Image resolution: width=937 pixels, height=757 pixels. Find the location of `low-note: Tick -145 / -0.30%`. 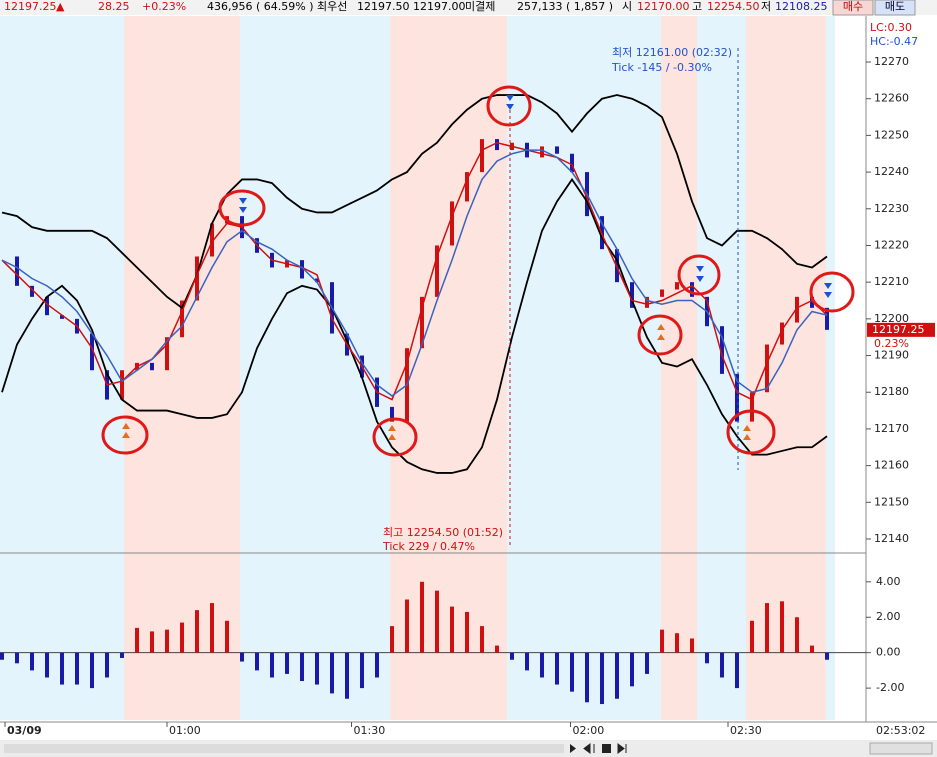

low-note: Tick -145 / -0.30% is located at coordinates (661, 67).